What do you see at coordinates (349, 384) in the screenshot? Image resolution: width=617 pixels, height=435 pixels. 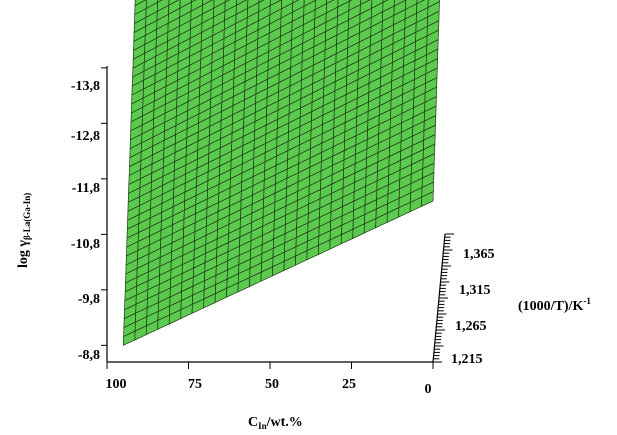 I see `x-tick-label: 25` at bounding box center [349, 384].